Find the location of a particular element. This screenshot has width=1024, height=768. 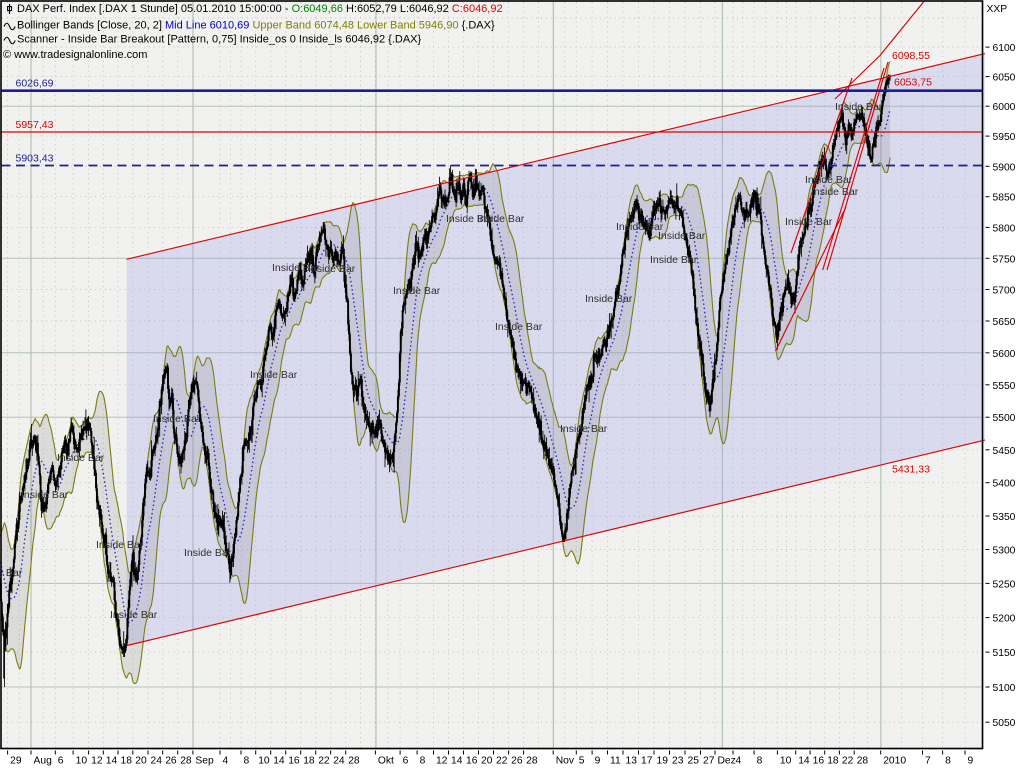

svg-text: Okt is located at coordinates (386, 761).